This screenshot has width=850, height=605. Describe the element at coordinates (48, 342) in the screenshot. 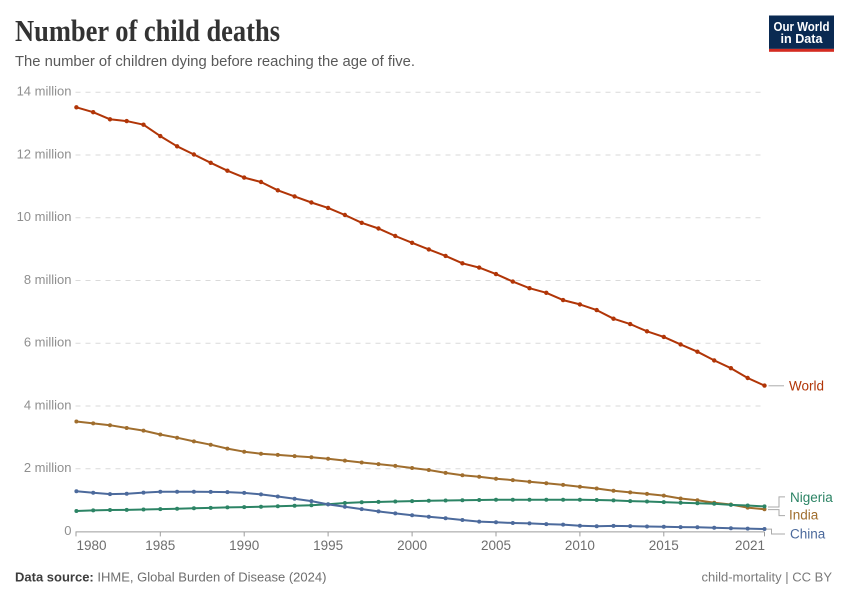

I see `svg-text: 6 million` at that location.